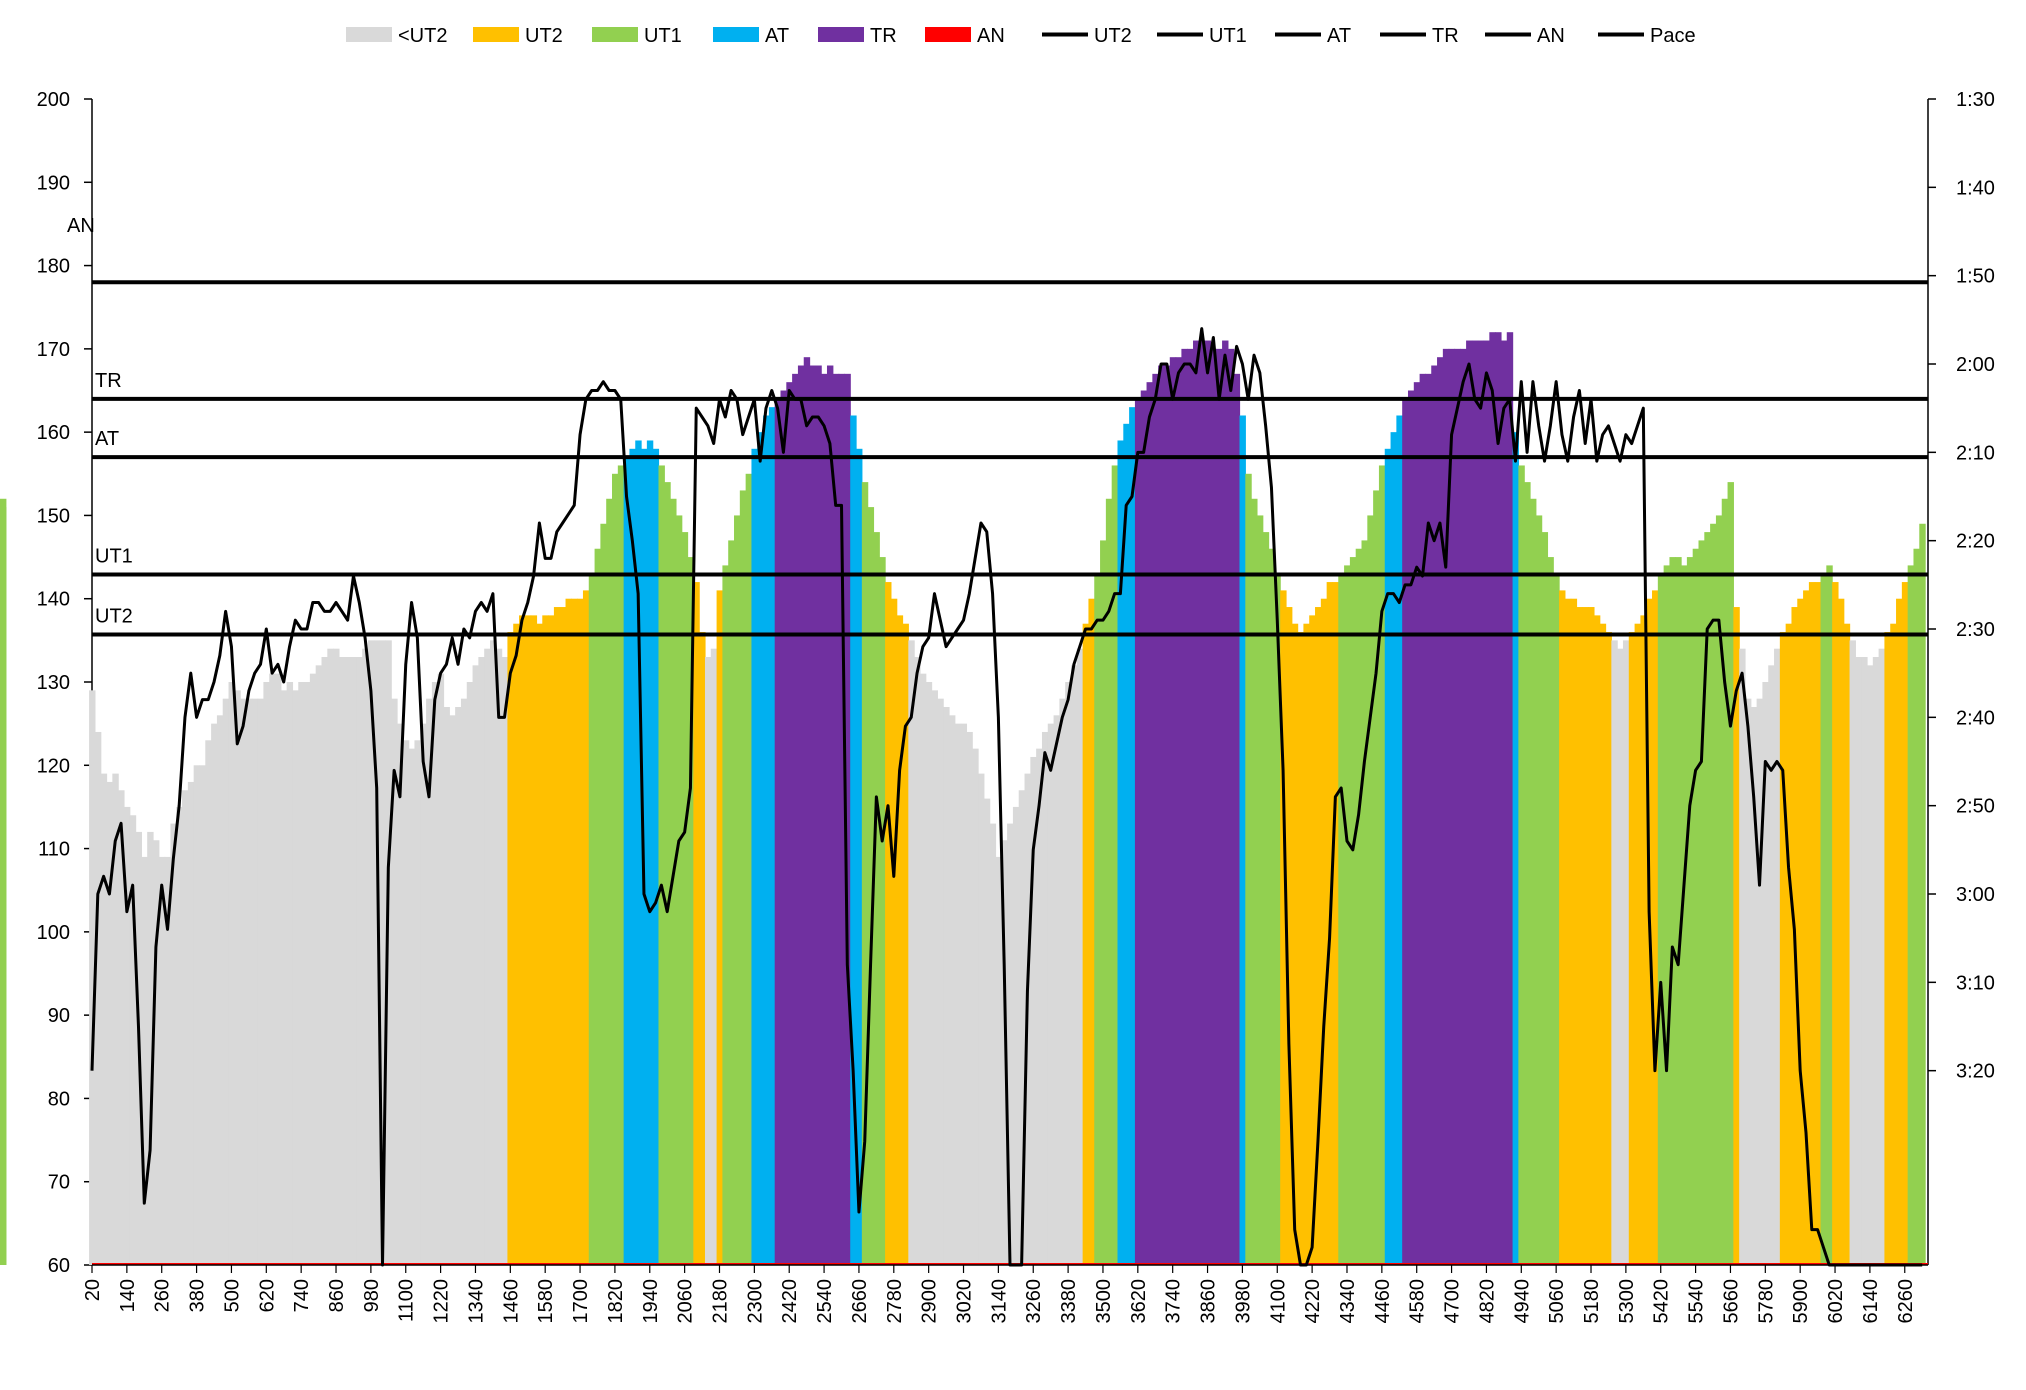 Image resolution: width=2026 pixels, height=1390 pixels. I want to click on x-tick-label: 1100, so click(407, 1300).